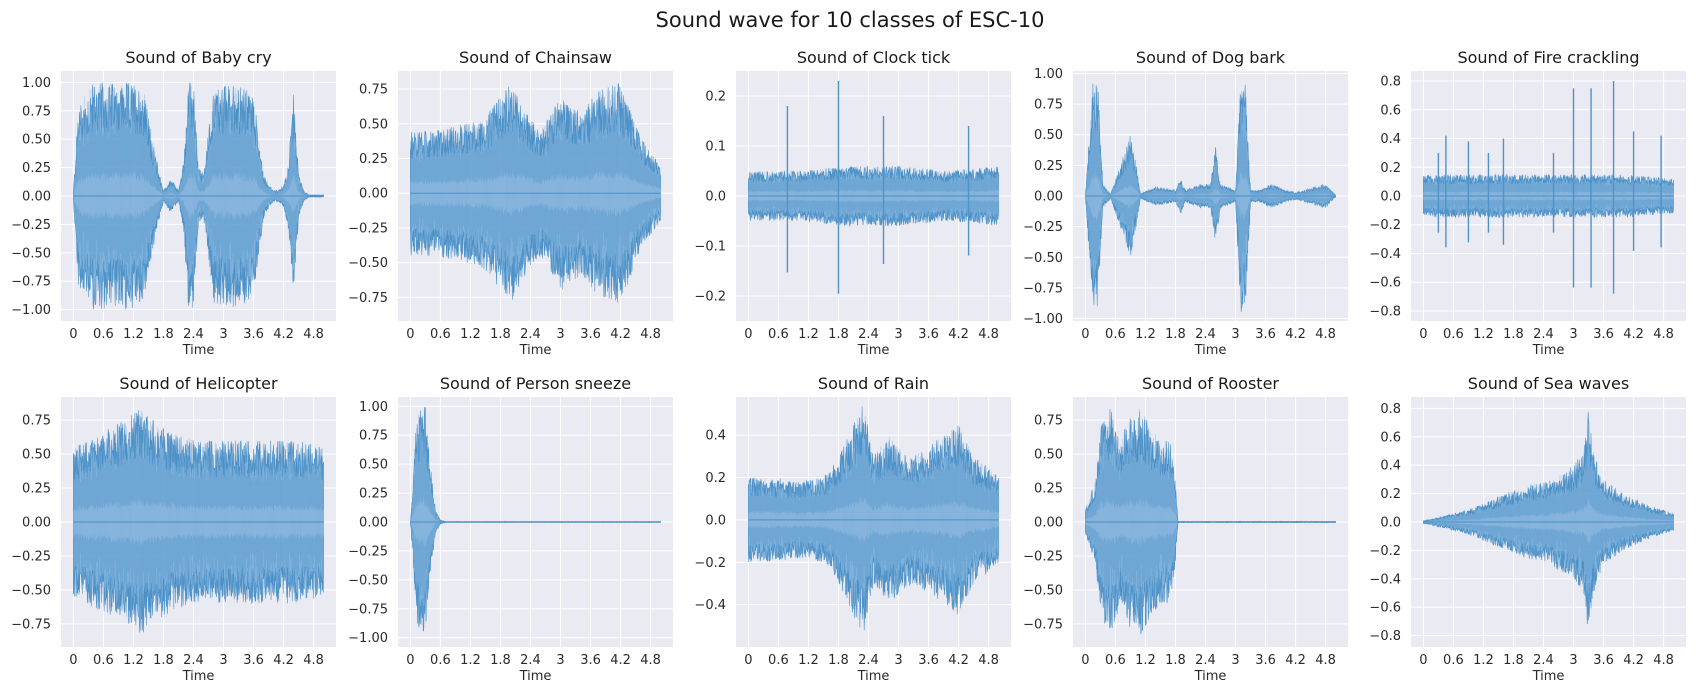 This screenshot has width=1700, height=700. Describe the element at coordinates (198, 57) in the screenshot. I see `subplot-title: Sound of Baby cry` at that location.